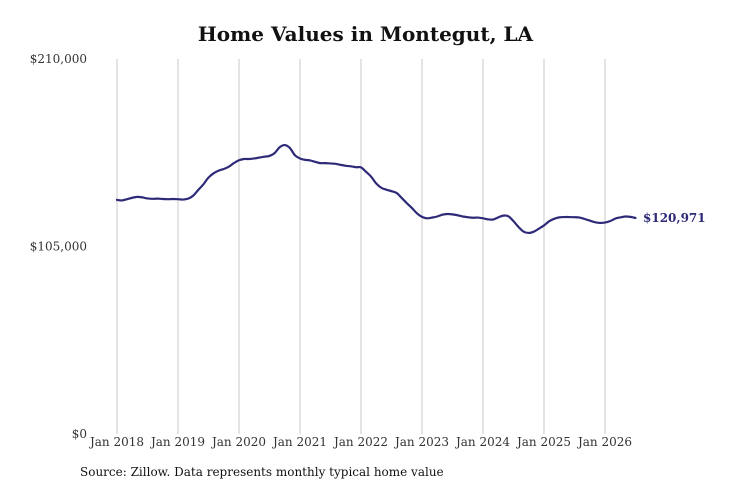 Image resolution: width=731 pixels, height=487 pixels. What do you see at coordinates (299, 442) in the screenshot?
I see `x-tick-label: Jan 2021` at bounding box center [299, 442].